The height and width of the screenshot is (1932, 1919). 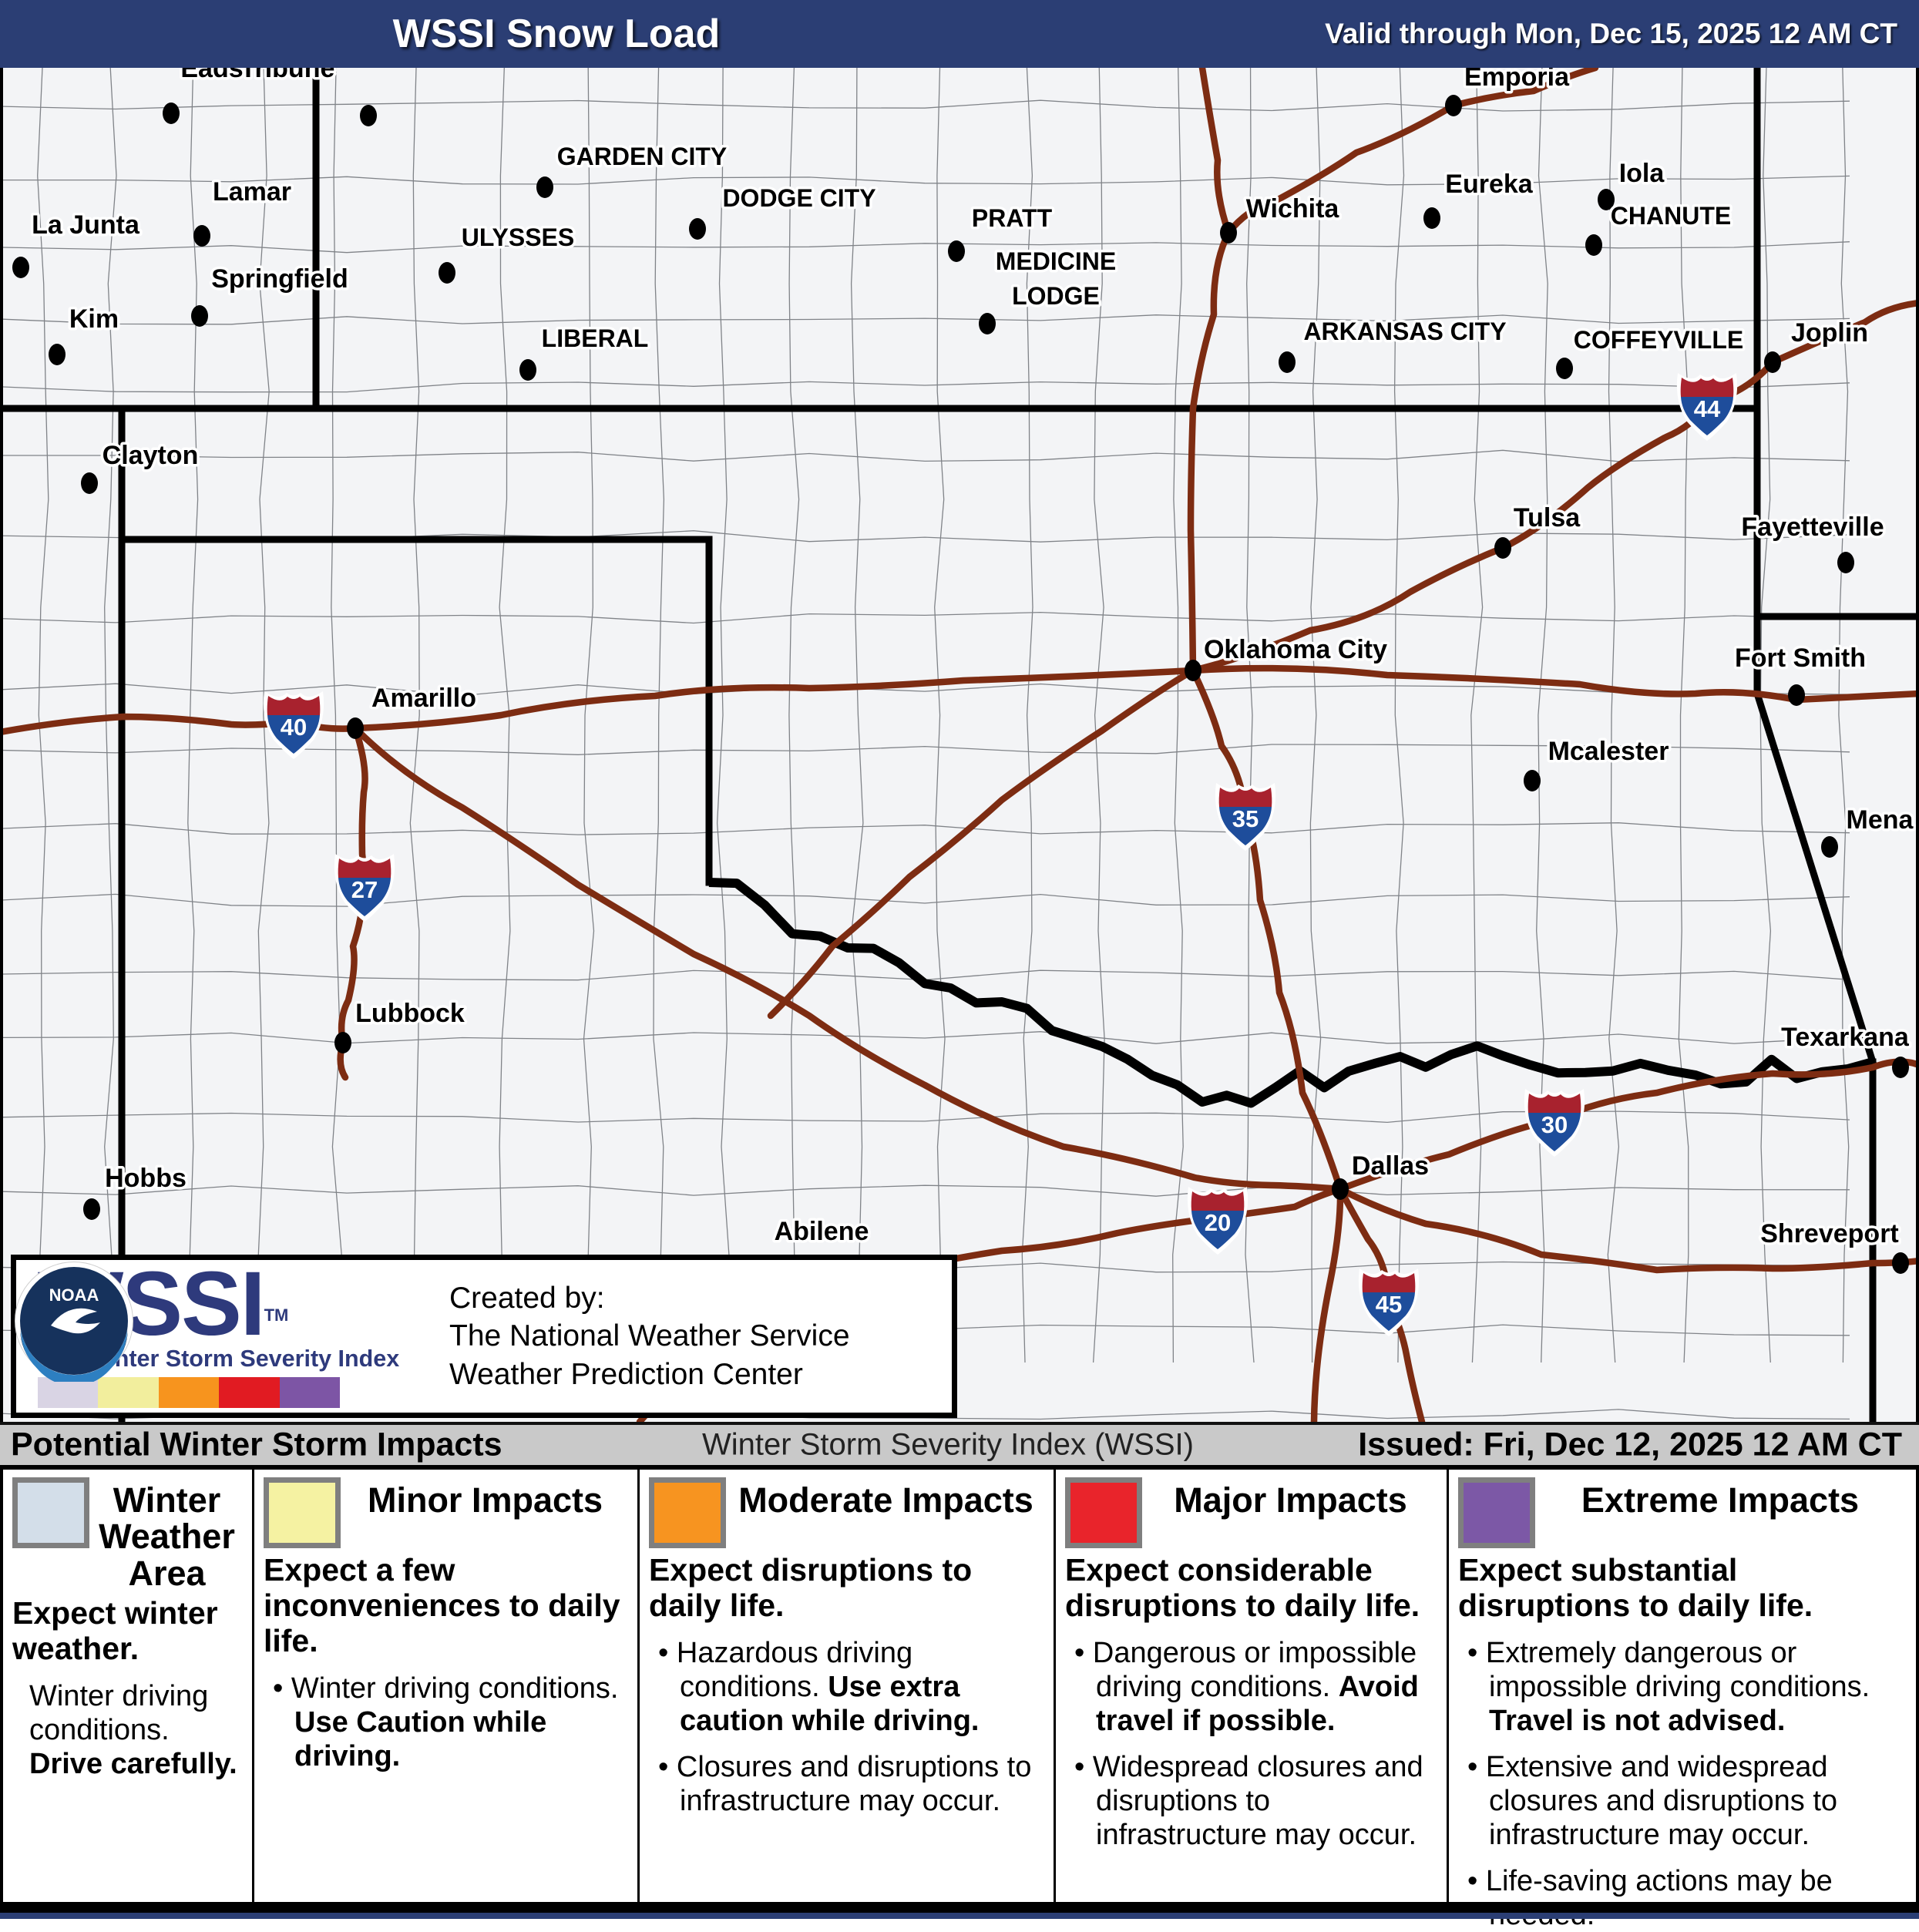 I want to click on city-dot-la-junta, so click(x=20, y=267).